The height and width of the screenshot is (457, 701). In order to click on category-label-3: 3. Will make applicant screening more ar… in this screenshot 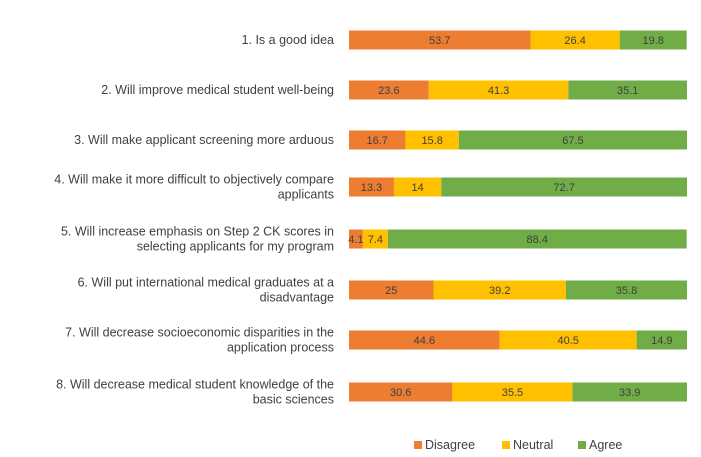, I will do `click(204, 140)`.